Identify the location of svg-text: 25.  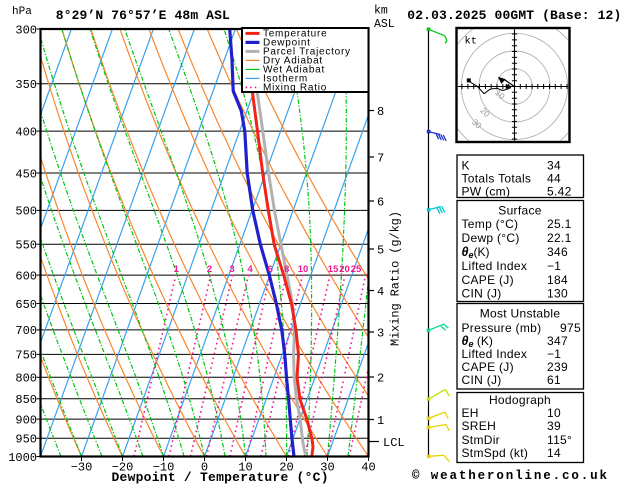
(356, 269).